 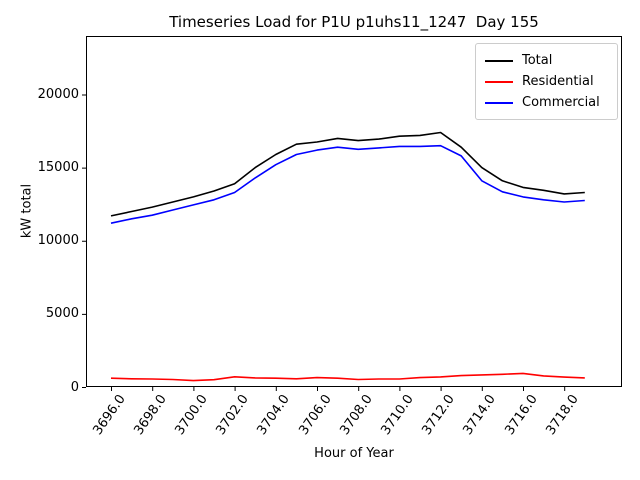 I want to click on y-tick-label: 5000, so click(x=62, y=314).